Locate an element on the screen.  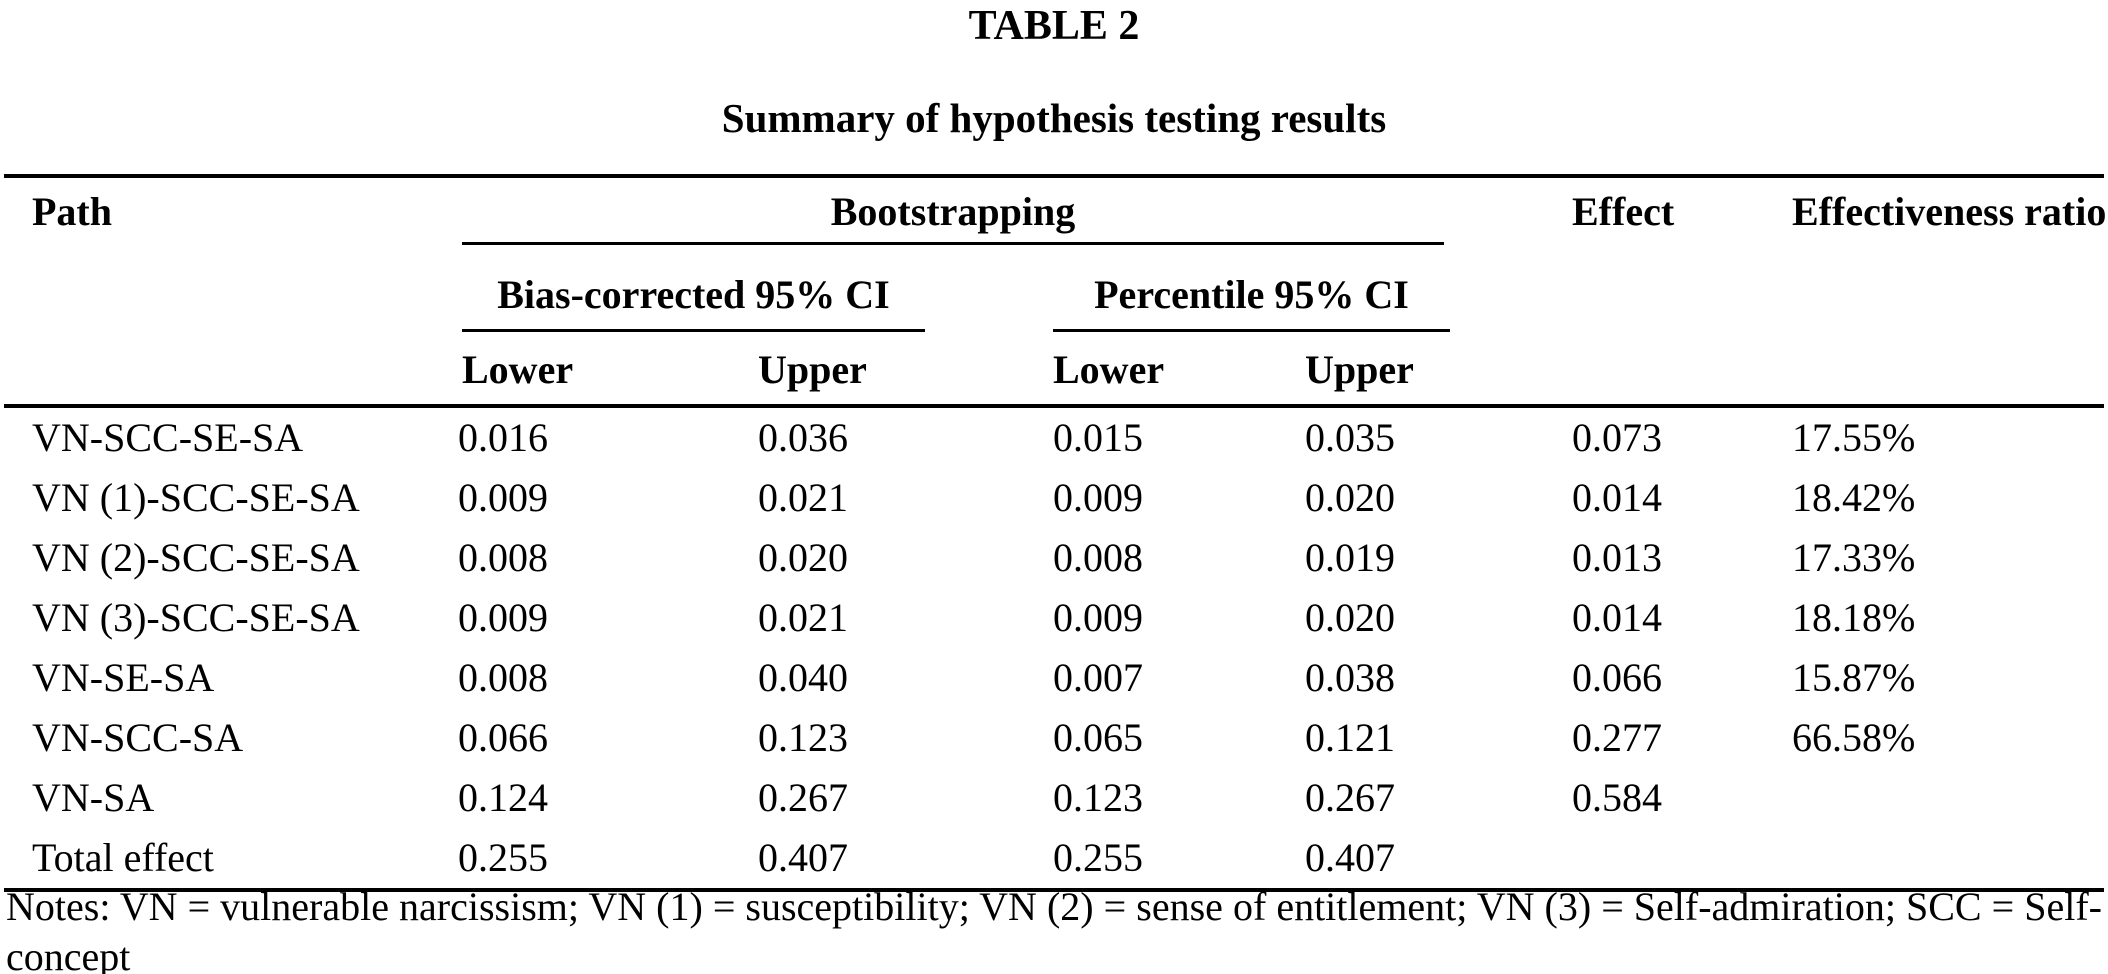
cell-path: VN (3)-SCC-SE-SA is located at coordinates (196, 617).